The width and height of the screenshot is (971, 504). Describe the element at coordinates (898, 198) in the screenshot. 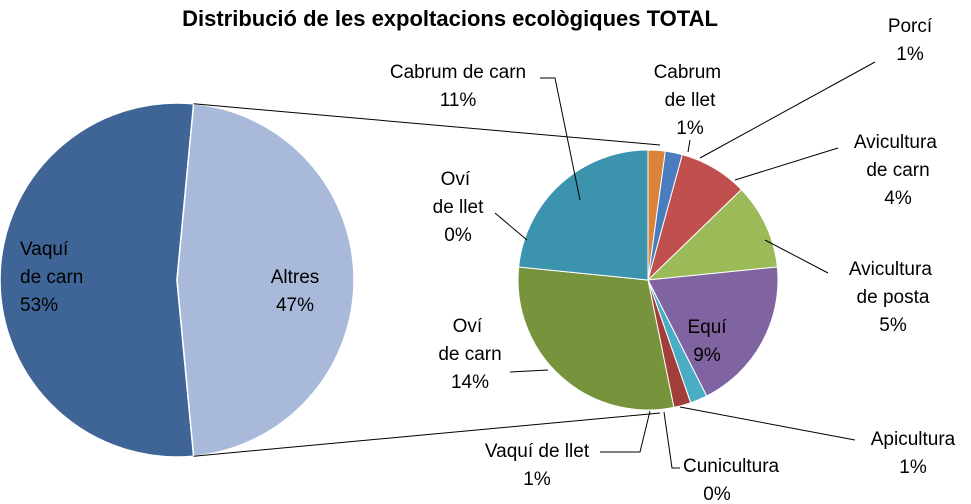

I see `value-label: 4%` at that location.